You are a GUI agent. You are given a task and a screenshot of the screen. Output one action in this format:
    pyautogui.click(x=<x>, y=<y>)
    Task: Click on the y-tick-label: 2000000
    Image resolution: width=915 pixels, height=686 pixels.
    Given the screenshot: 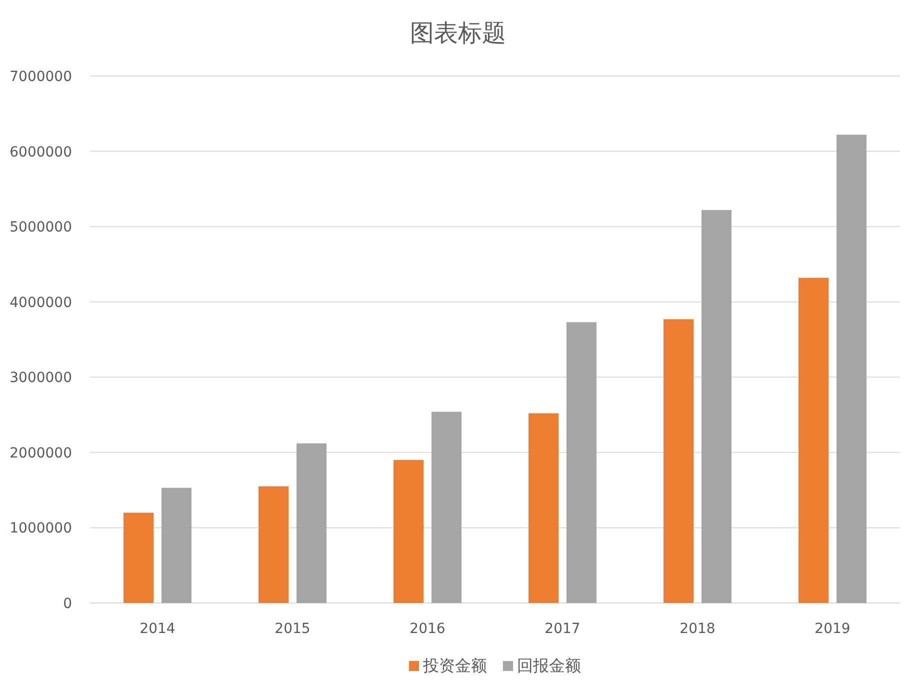 What is the action you would take?
    pyautogui.click(x=41, y=453)
    